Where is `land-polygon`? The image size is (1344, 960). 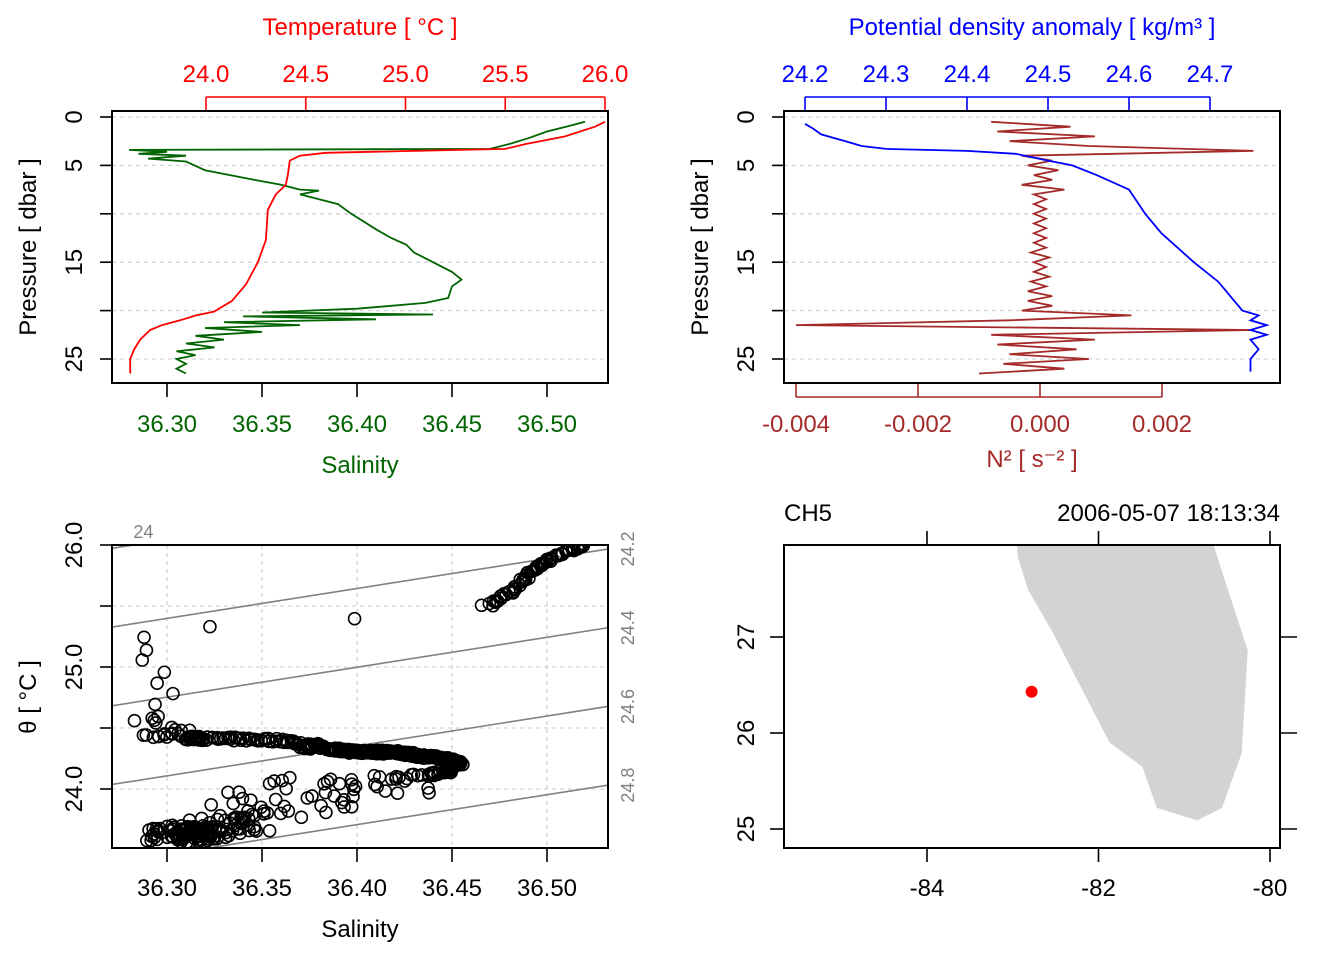
land-polygon is located at coordinates (1132, 683).